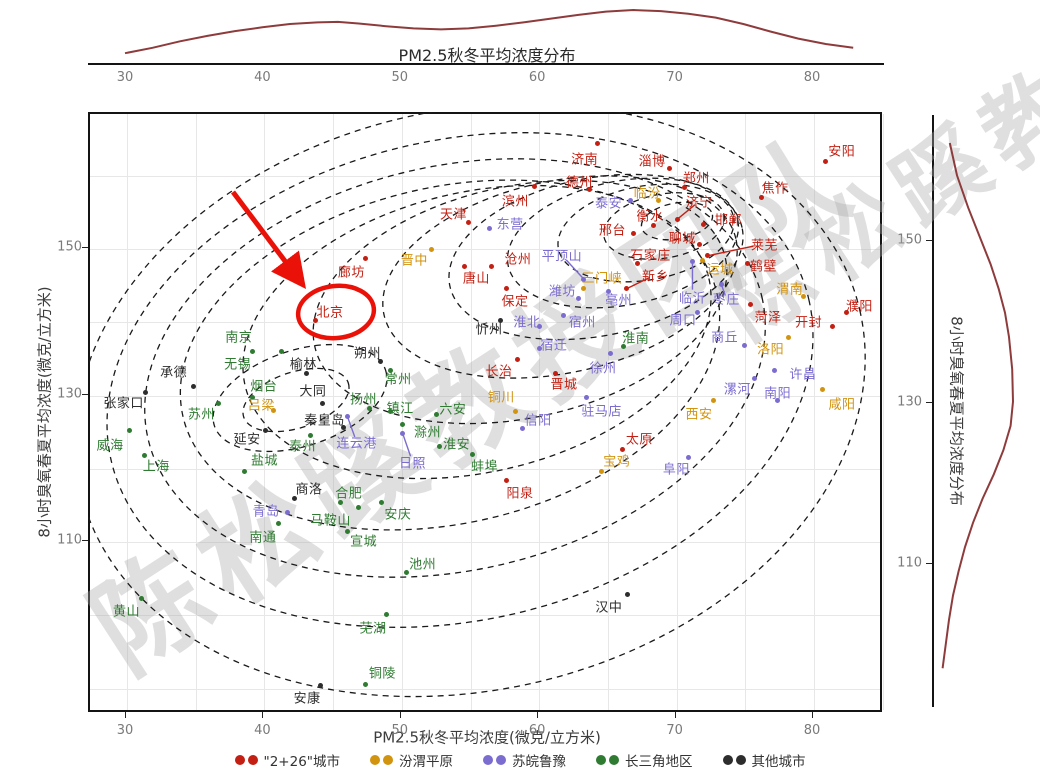  I want to click on city-label: 朔州, so click(368, 354).